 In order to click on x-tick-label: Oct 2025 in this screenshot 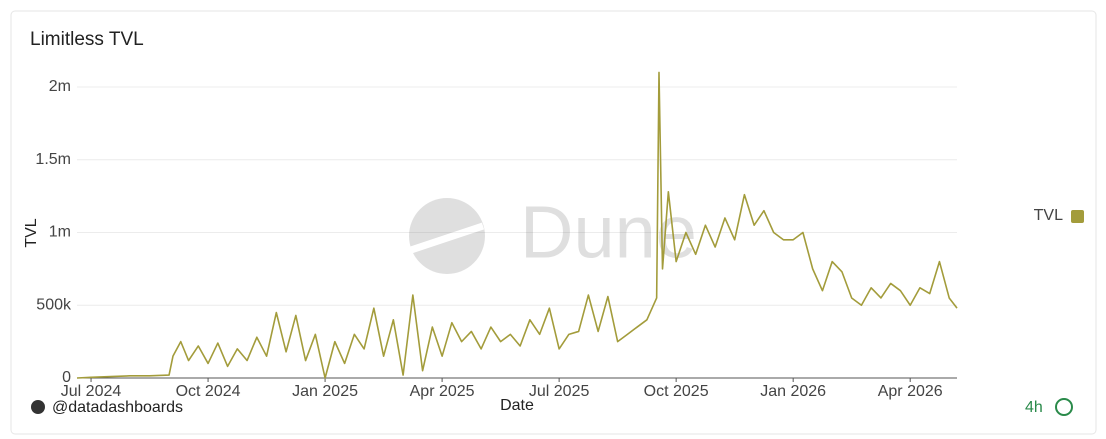, I will do `click(676, 391)`.